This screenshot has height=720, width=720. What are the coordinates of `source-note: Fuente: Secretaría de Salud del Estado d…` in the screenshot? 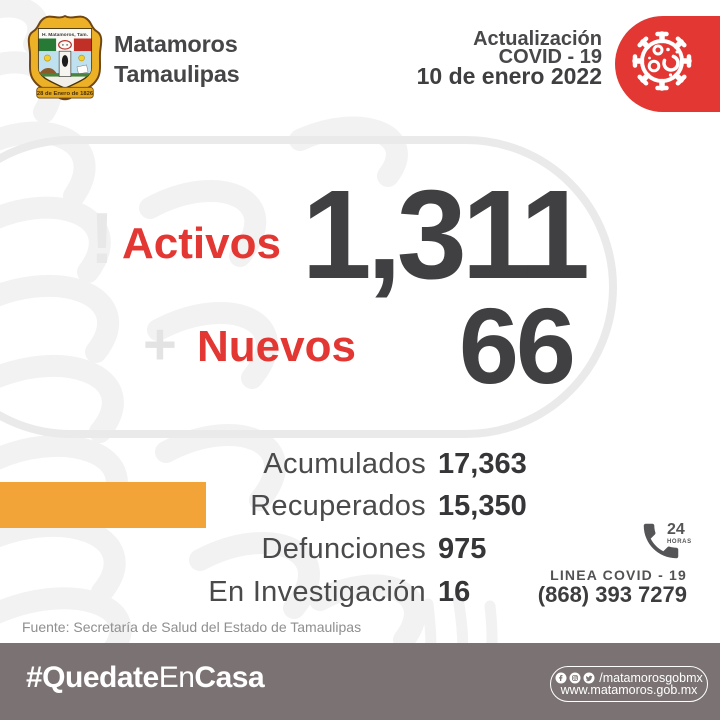 It's located at (192, 627).